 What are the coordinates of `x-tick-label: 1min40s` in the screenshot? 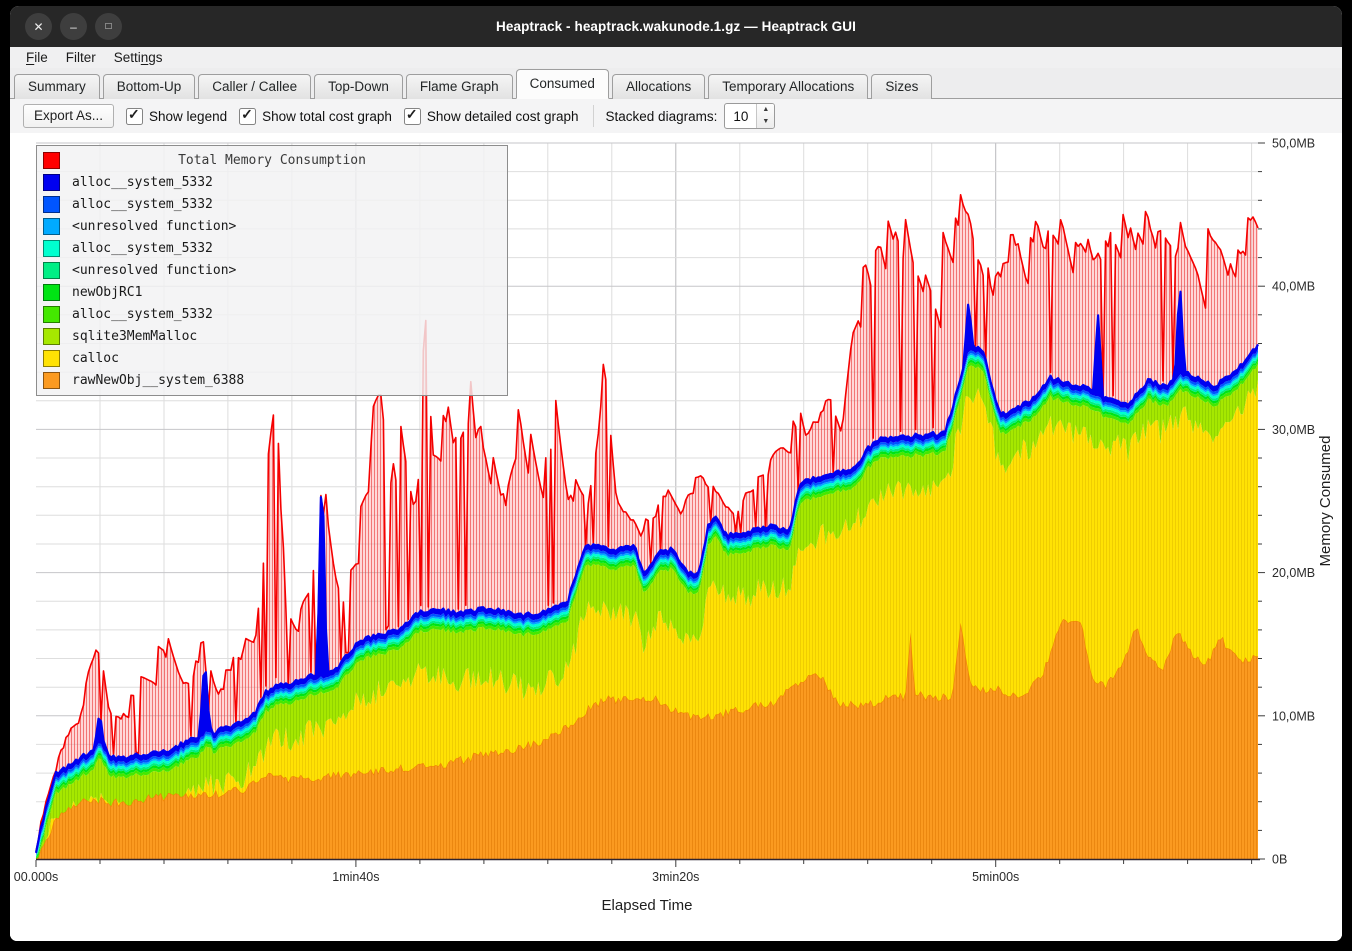 It's located at (355, 877).